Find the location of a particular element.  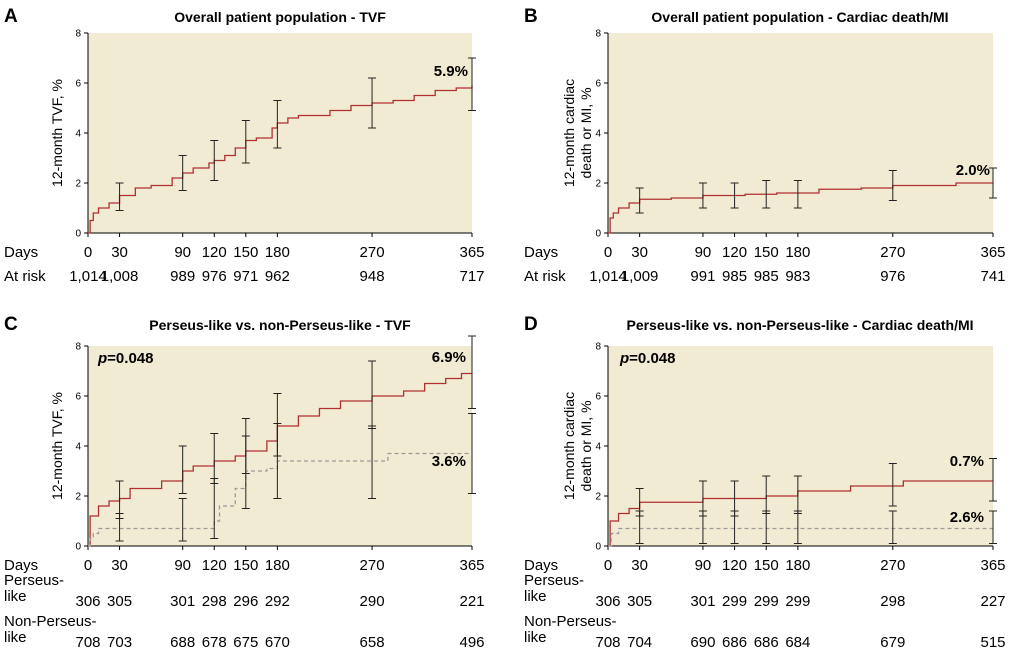

panel-letter: B is located at coordinates (531, 16).